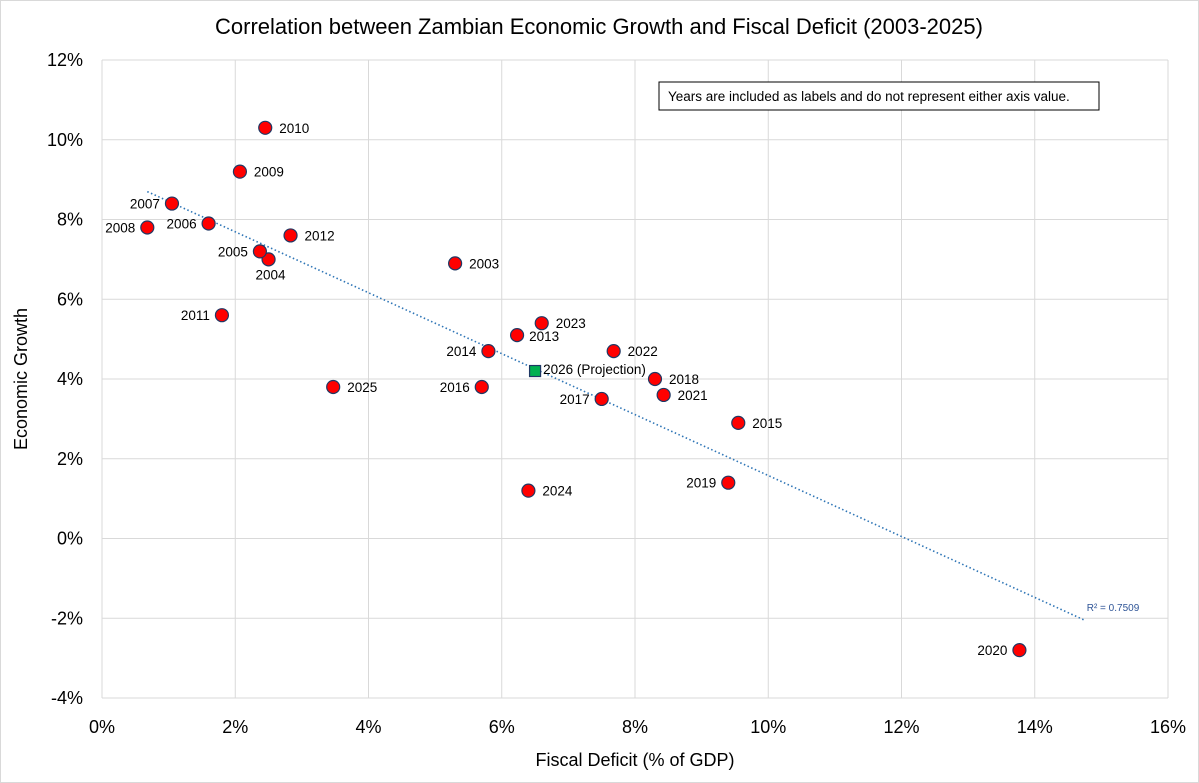  What do you see at coordinates (172, 203) in the screenshot?
I see `data-point-2007` at bounding box center [172, 203].